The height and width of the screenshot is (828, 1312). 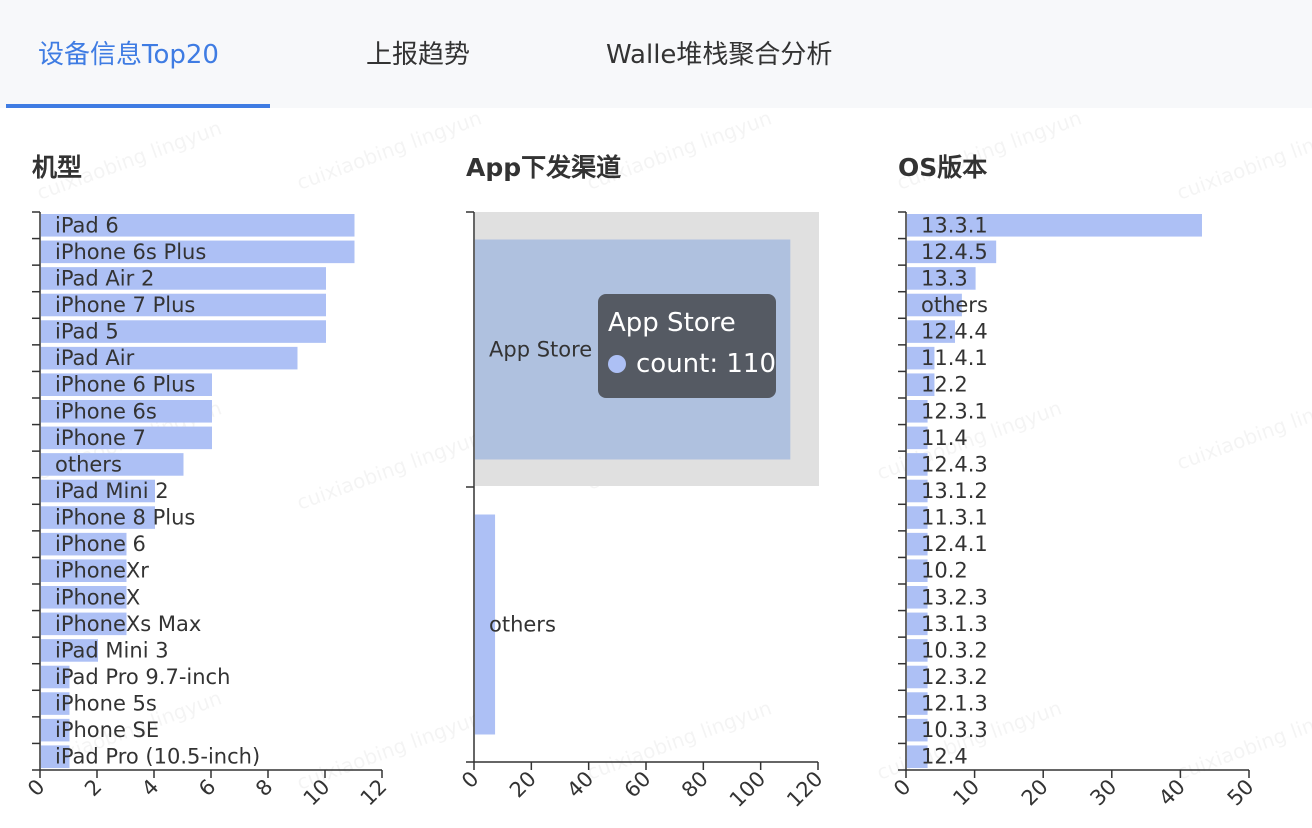 I want to click on model-chart-title: 机型, so click(x=57, y=167).